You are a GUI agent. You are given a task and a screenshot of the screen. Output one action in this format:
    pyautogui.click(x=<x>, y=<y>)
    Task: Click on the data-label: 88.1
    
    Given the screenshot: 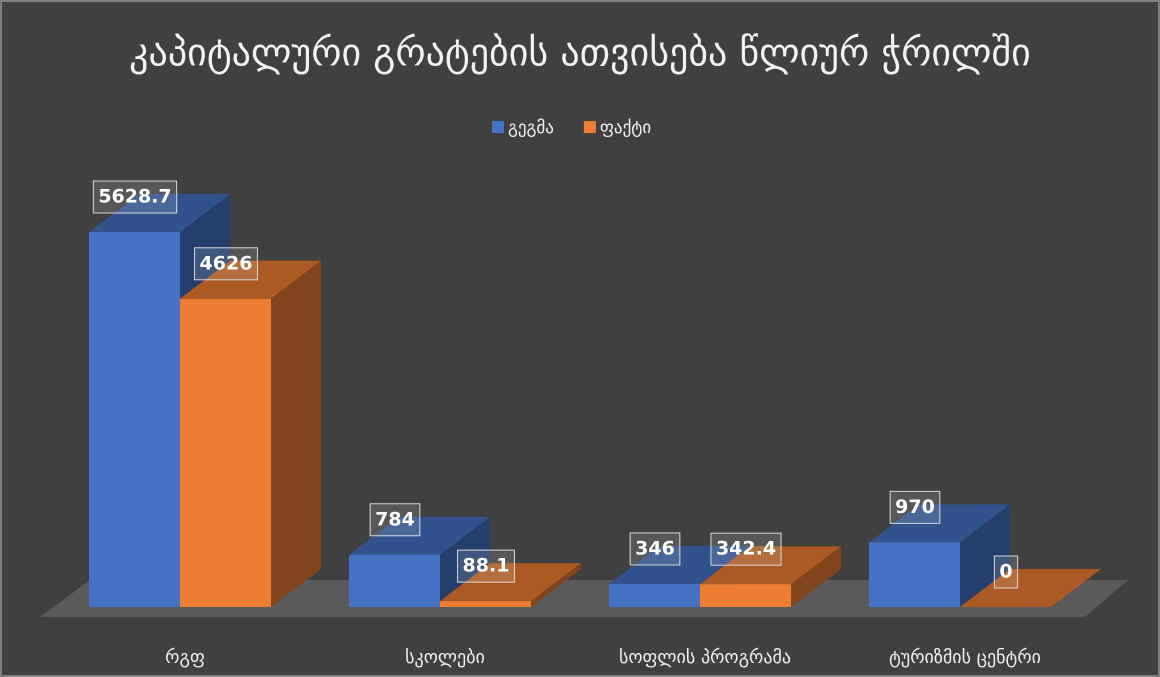 What is the action you would take?
    pyautogui.click(x=486, y=566)
    